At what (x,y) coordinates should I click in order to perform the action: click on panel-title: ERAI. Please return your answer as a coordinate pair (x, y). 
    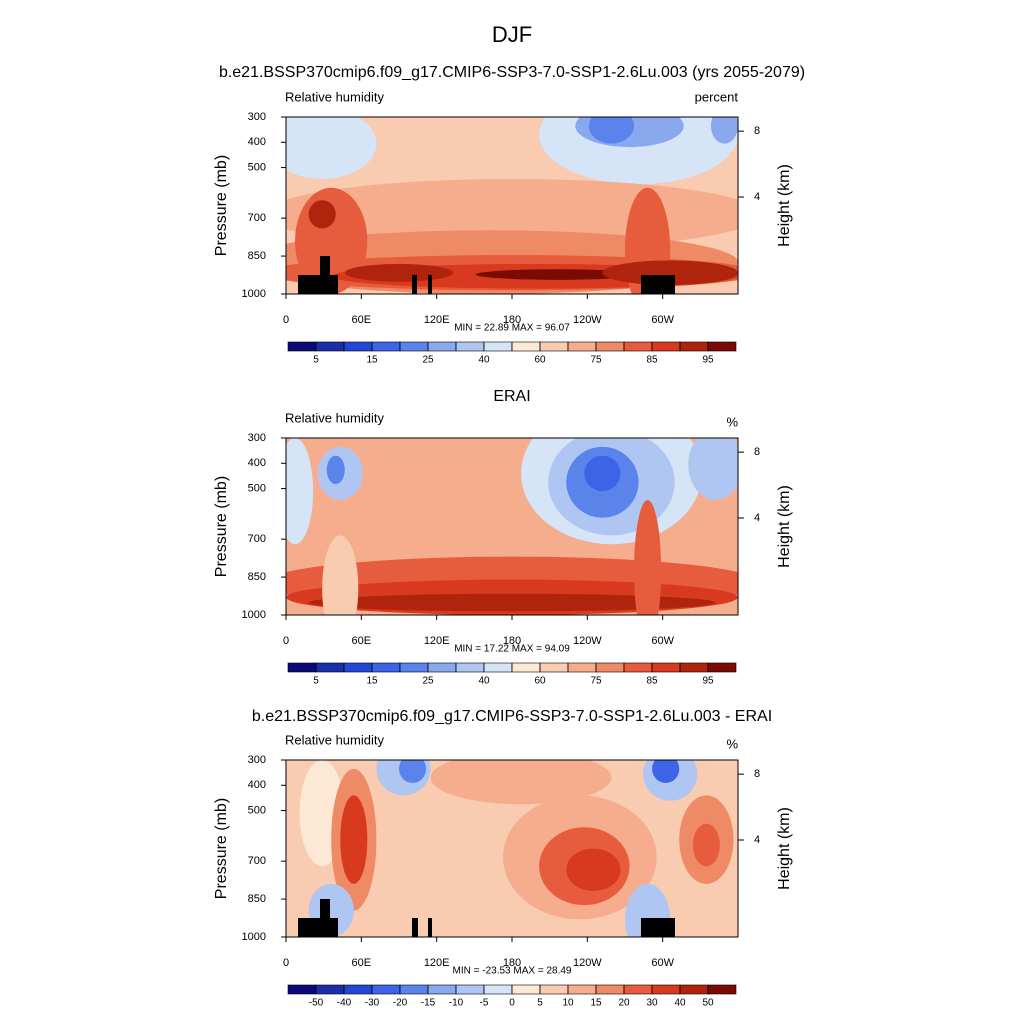
    Looking at the image, I should click on (511, 396).